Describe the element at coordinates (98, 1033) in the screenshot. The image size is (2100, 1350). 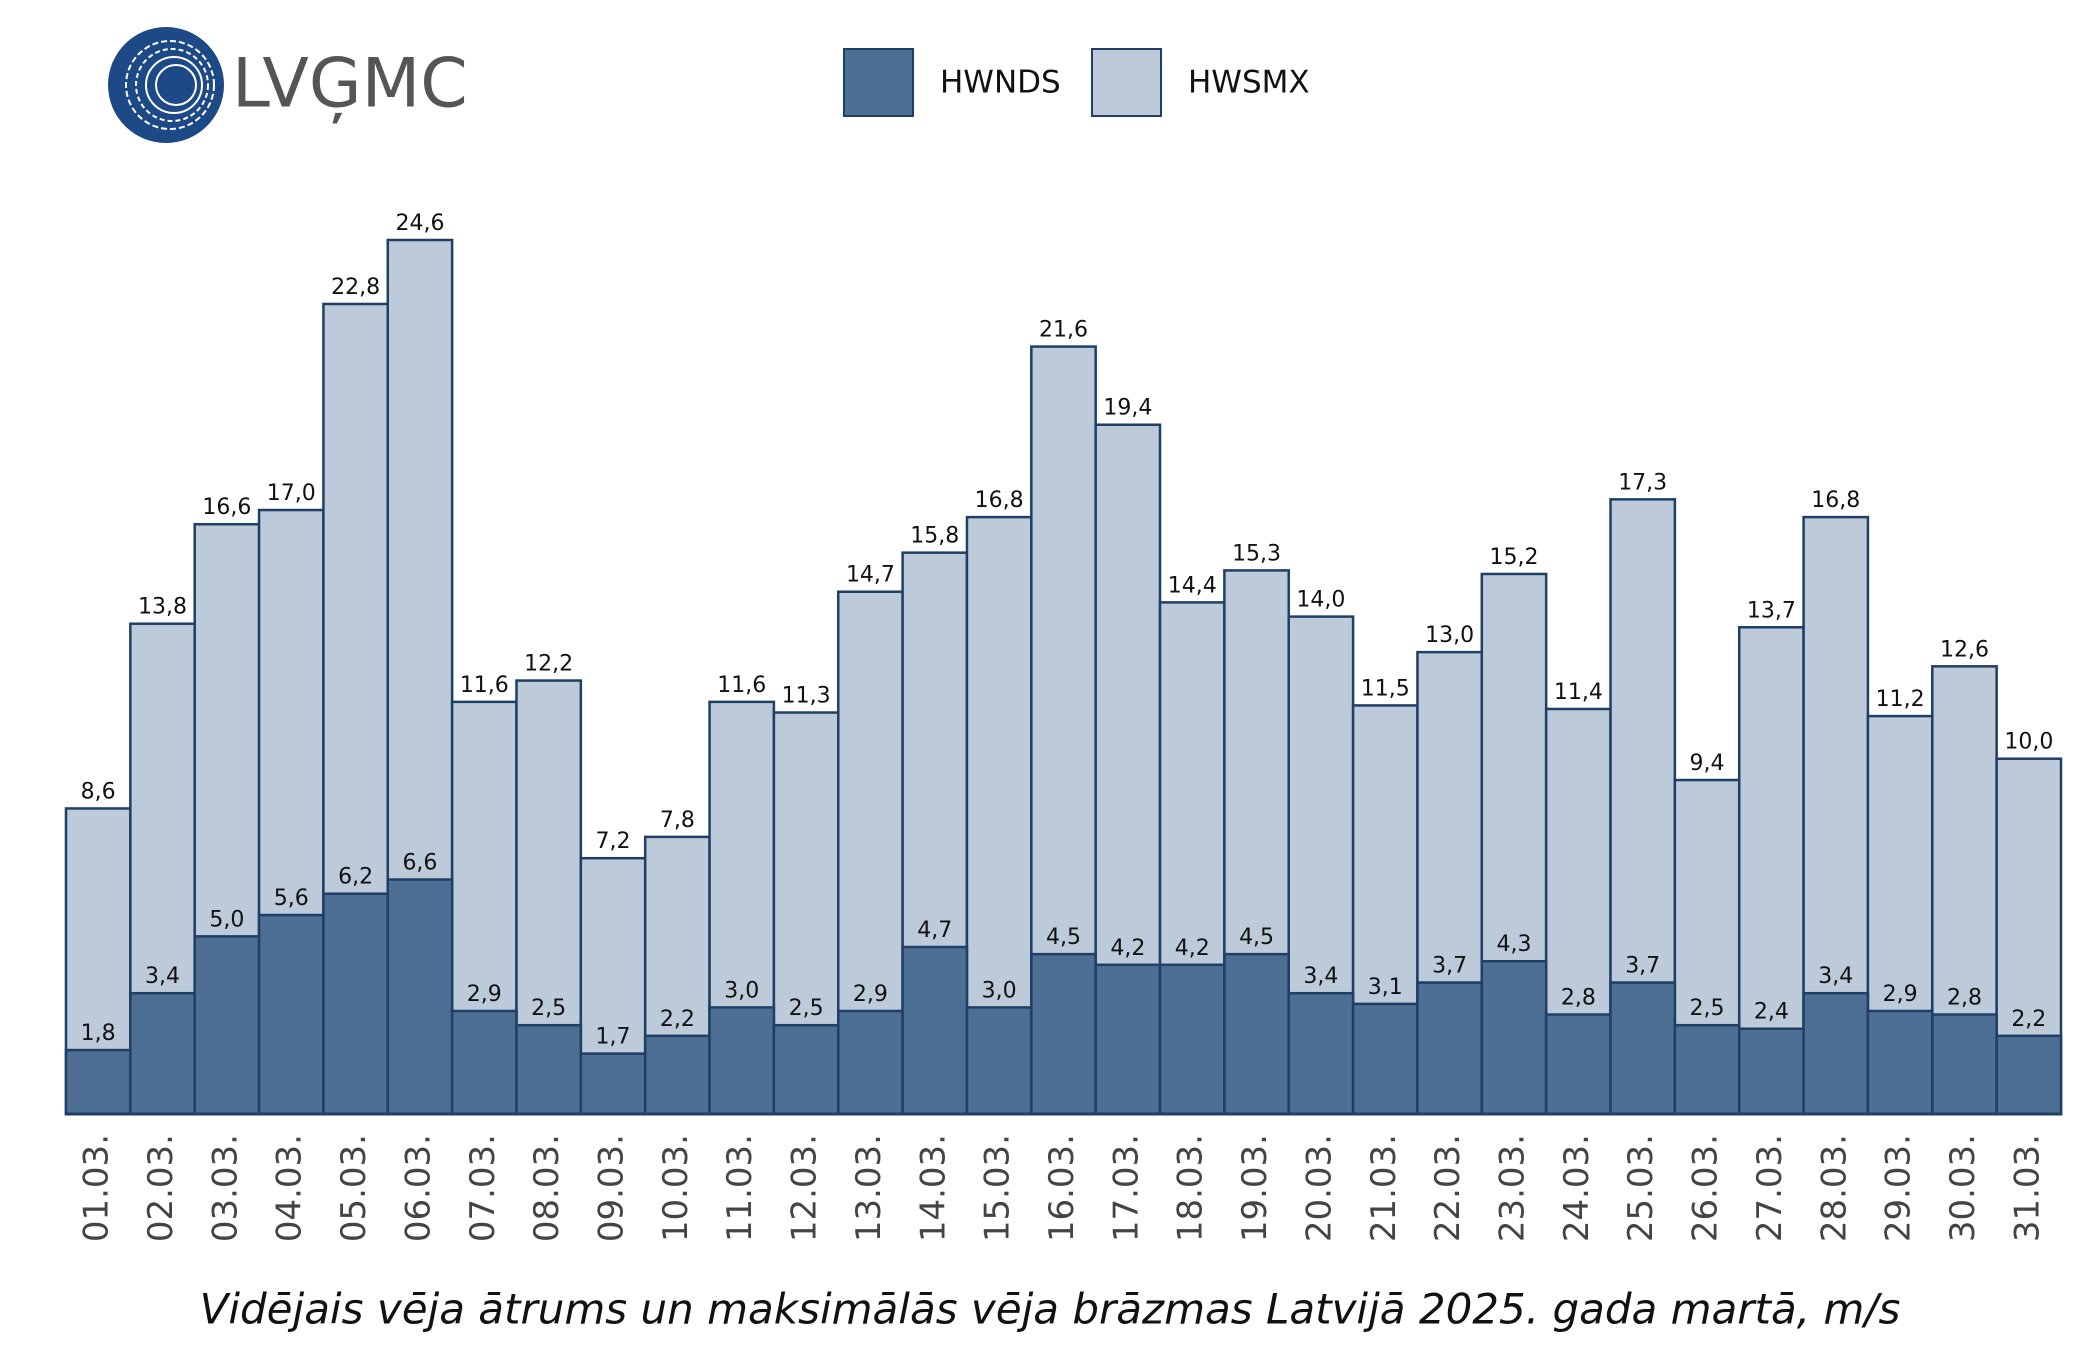
I see `data-label: 1,8` at that location.